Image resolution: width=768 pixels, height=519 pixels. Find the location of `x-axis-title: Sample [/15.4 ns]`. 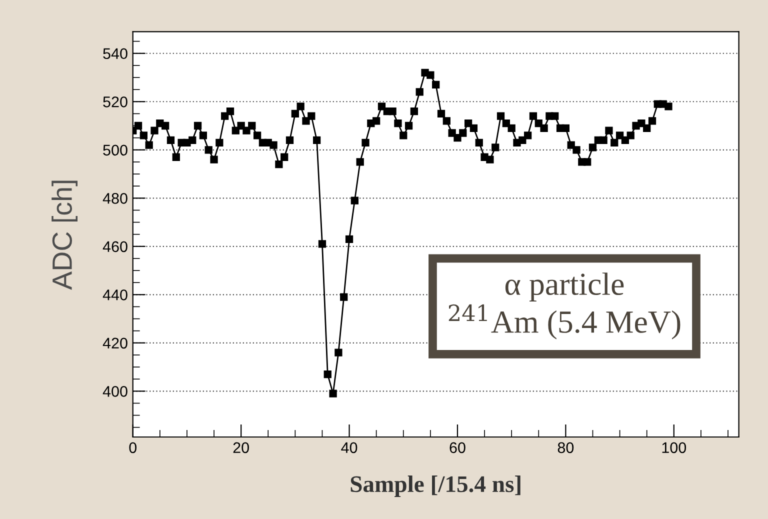

x-axis-title: Sample [/15.4 ns] is located at coordinates (435, 486).